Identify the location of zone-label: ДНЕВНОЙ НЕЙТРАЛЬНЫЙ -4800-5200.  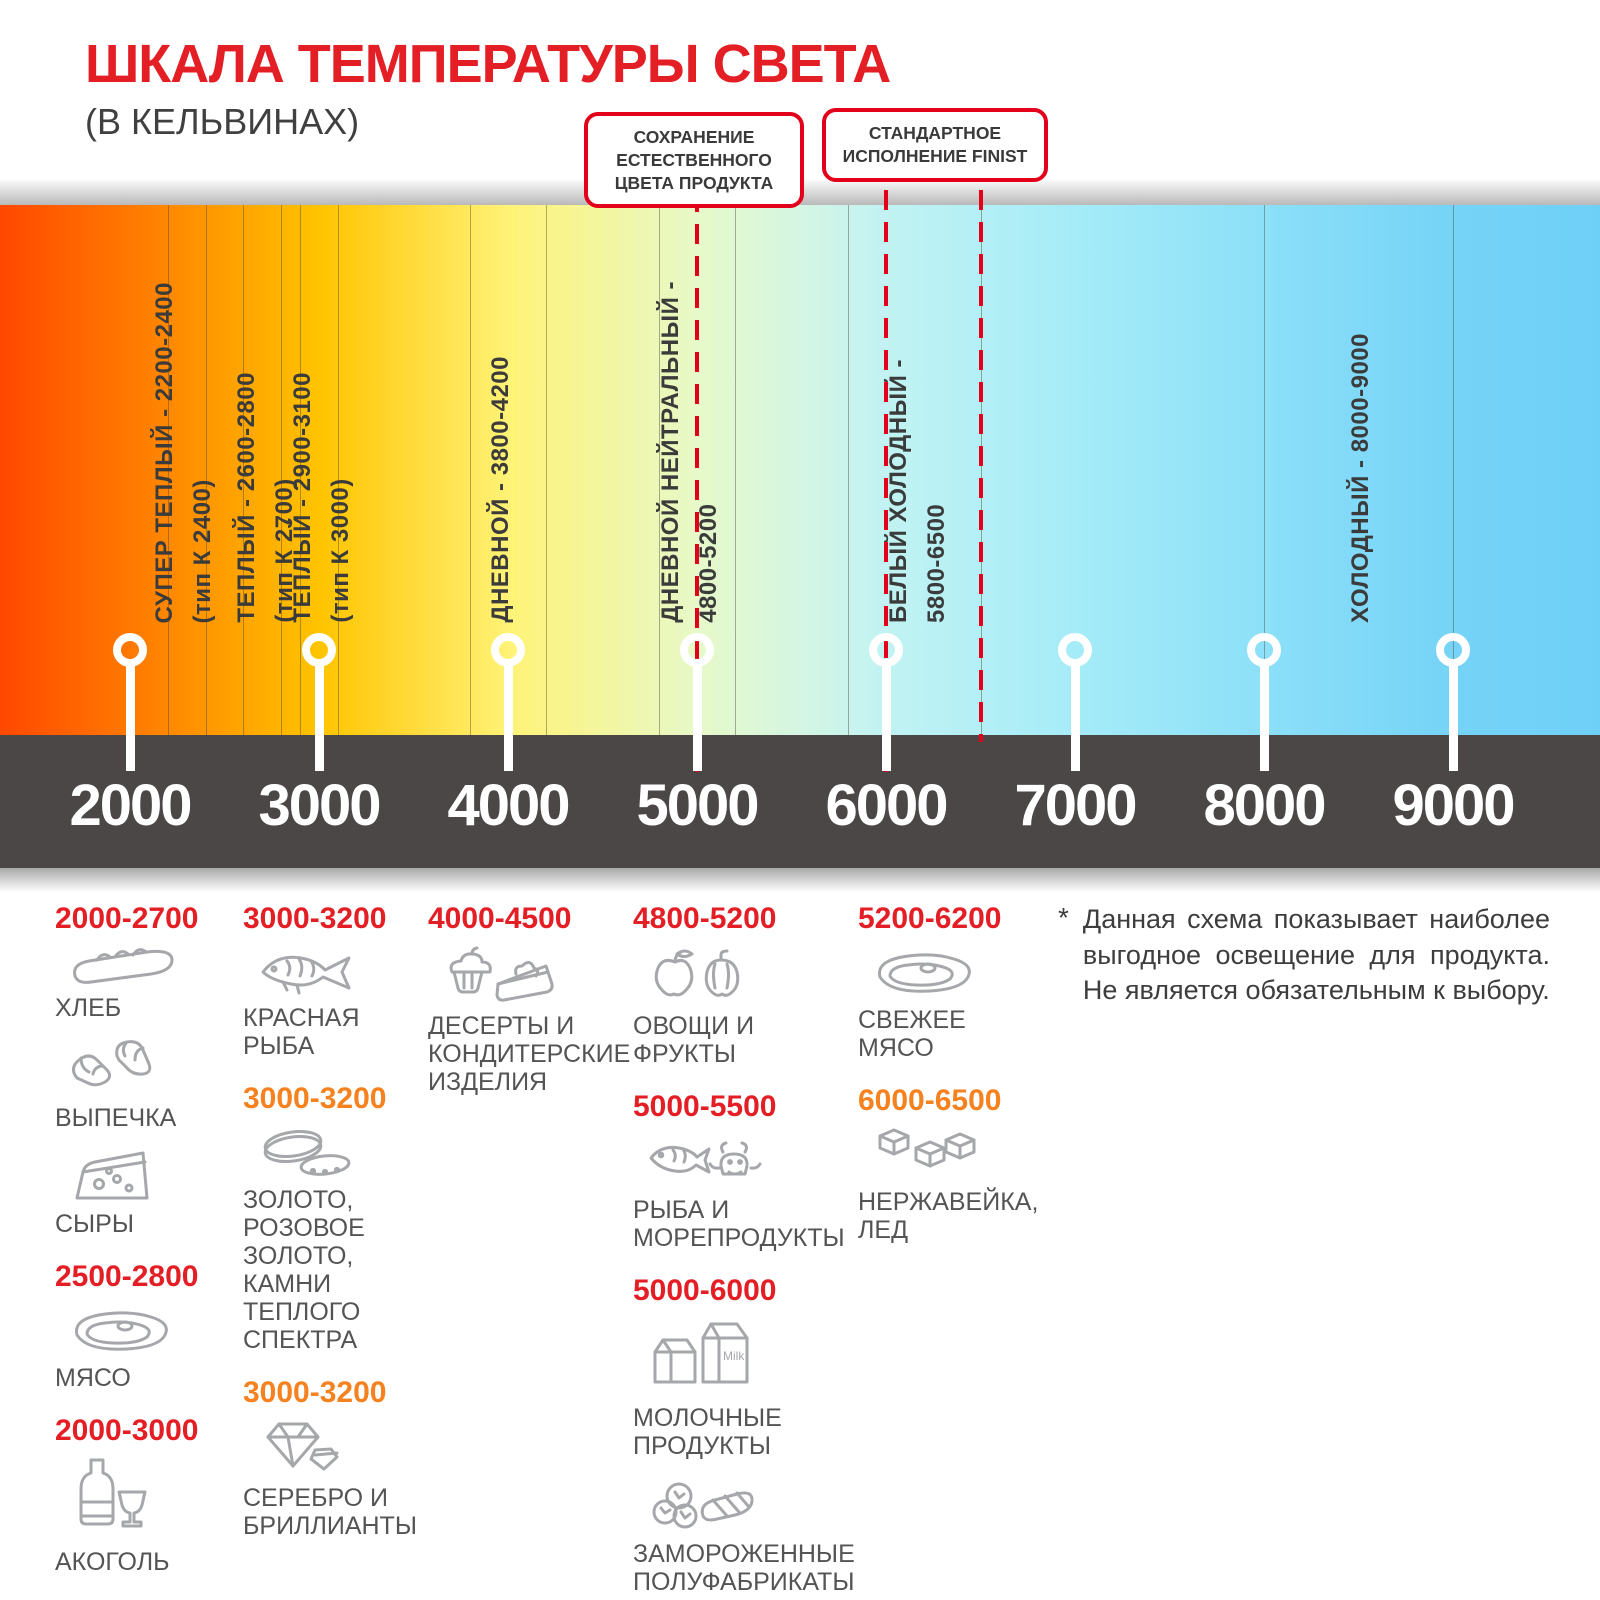
(690, 452).